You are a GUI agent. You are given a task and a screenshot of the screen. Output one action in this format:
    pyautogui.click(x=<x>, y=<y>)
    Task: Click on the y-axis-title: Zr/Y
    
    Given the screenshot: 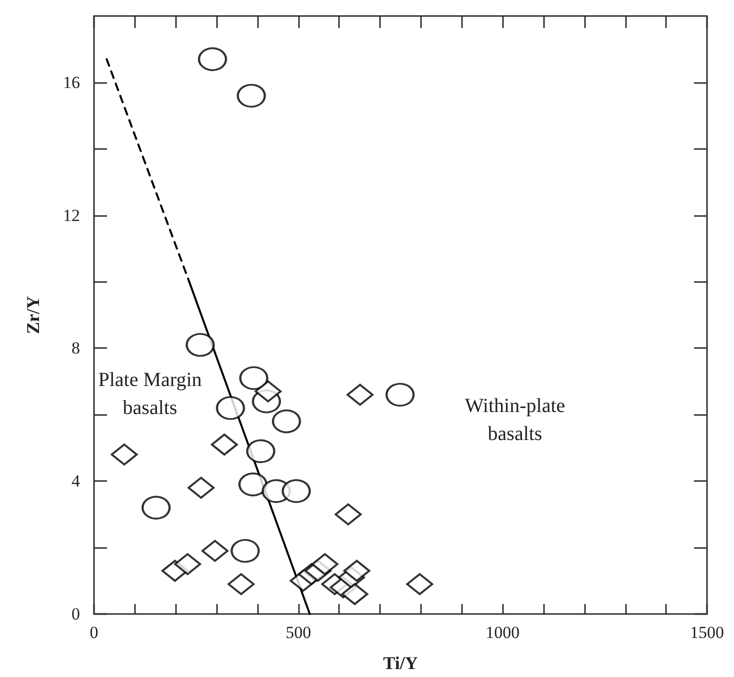 What is the action you would take?
    pyautogui.click(x=33, y=315)
    